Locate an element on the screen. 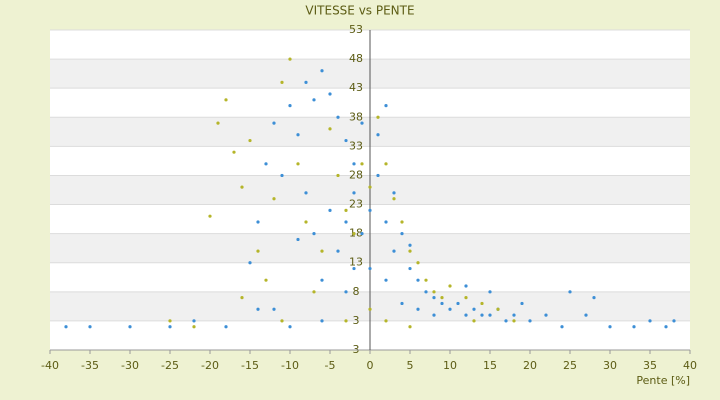  y-tick-label: 28 is located at coordinates (356, 174).